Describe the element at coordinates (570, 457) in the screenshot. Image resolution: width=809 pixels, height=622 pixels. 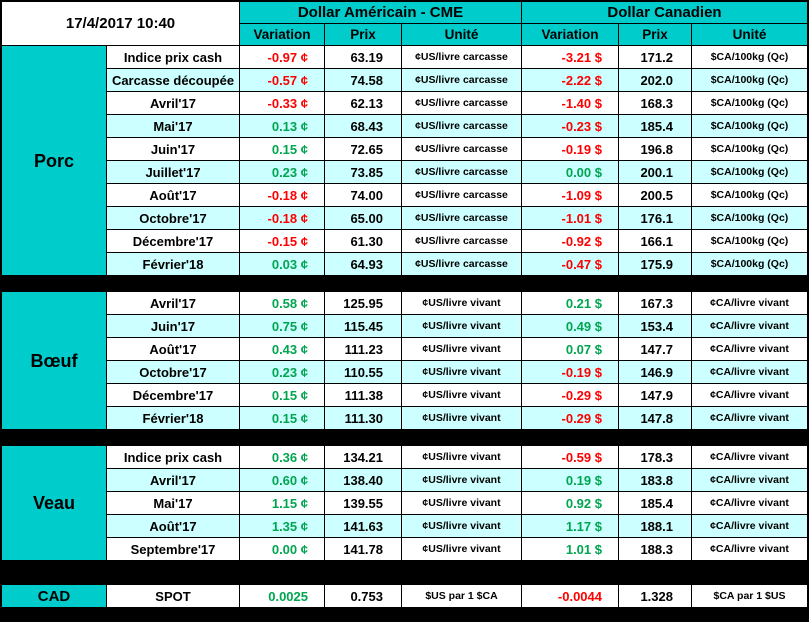
I see `ca-variation-value: -0.59 $` at that location.